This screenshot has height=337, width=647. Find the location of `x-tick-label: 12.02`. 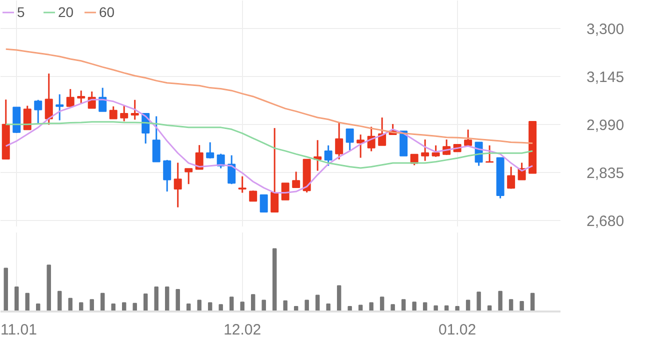

x-tick-label: 12.02 is located at coordinates (243, 329).